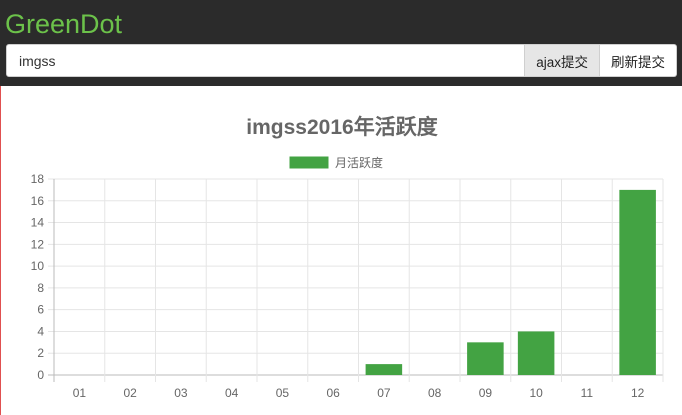  Describe the element at coordinates (283, 393) in the screenshot. I see `x-tick-label: 05` at that location.